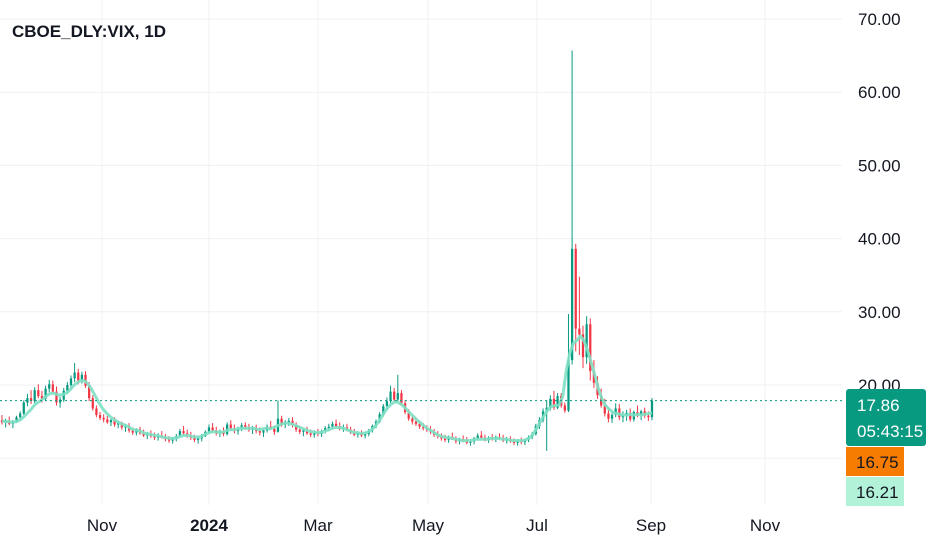 This screenshot has width=932, height=550. What do you see at coordinates (877, 492) in the screenshot?
I see `ma-price-label: 16.21` at bounding box center [877, 492].